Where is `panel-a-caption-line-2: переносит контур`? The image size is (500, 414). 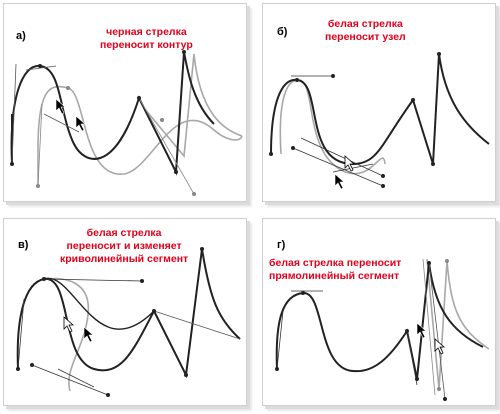
panel-a-caption-line-2: переносит контур is located at coordinates (146, 45).